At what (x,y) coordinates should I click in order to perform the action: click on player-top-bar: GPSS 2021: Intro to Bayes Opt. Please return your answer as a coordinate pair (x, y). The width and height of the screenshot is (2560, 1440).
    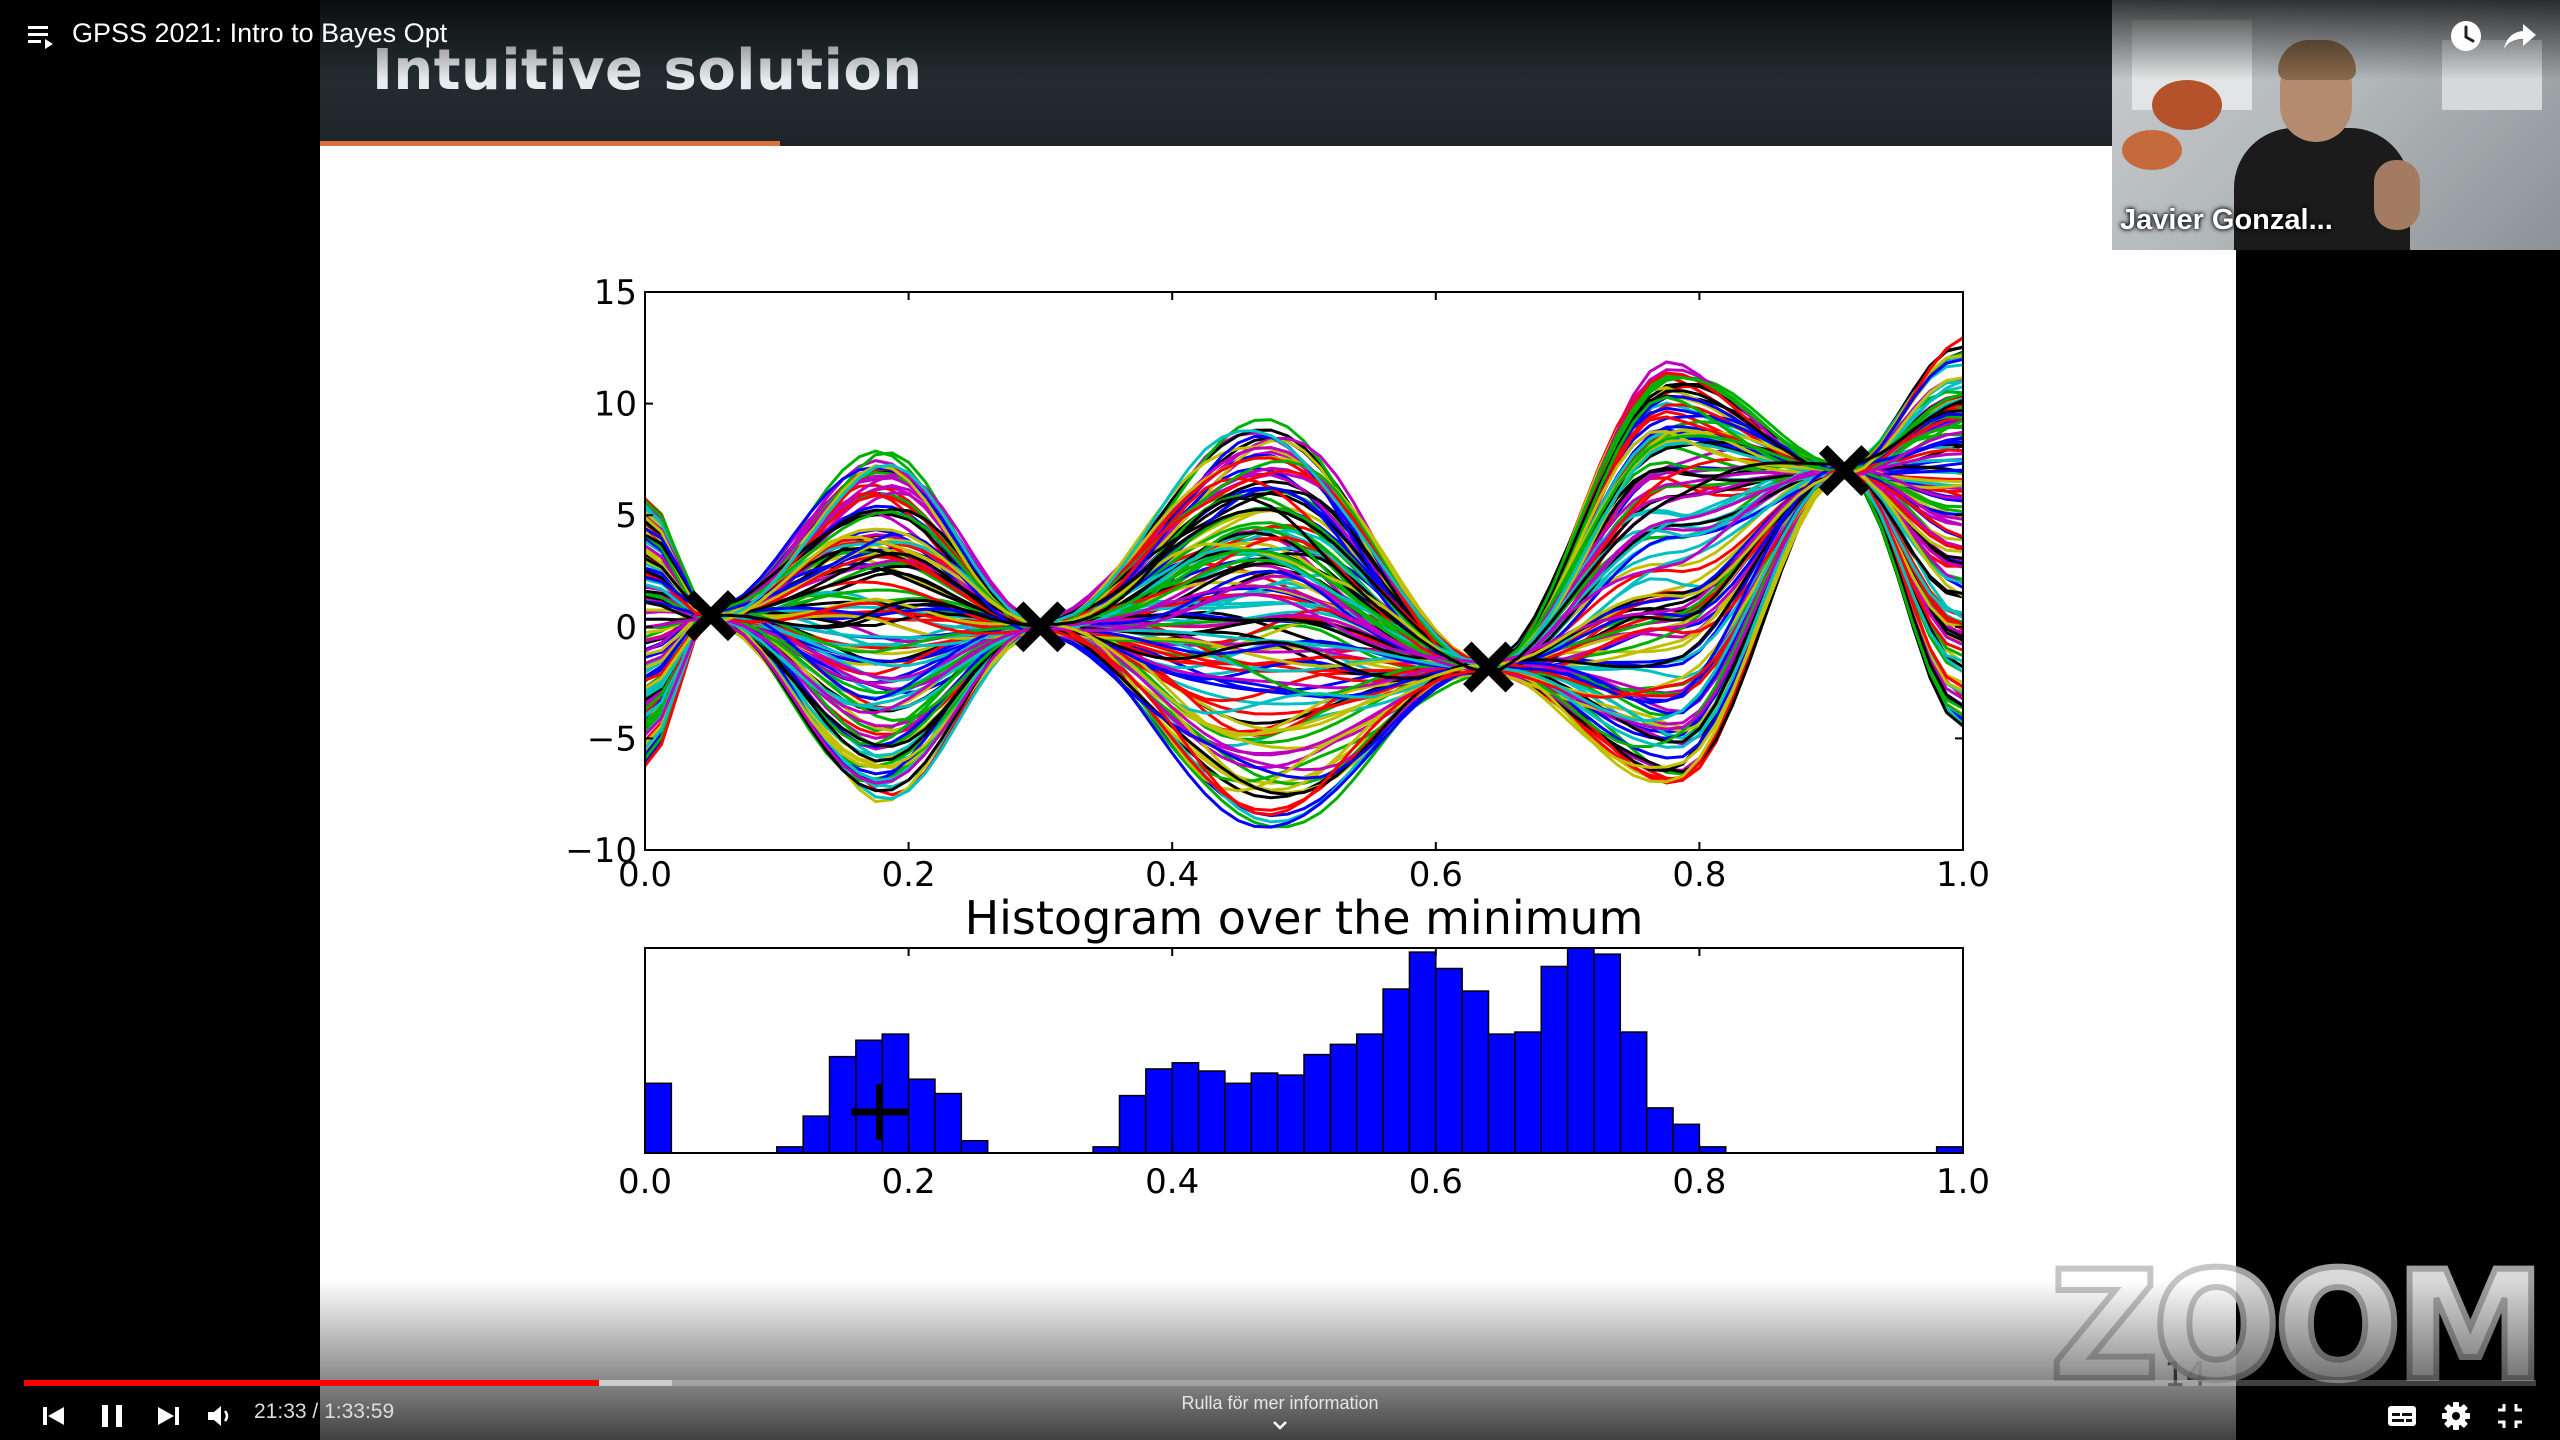
    Looking at the image, I should click on (1280, 40).